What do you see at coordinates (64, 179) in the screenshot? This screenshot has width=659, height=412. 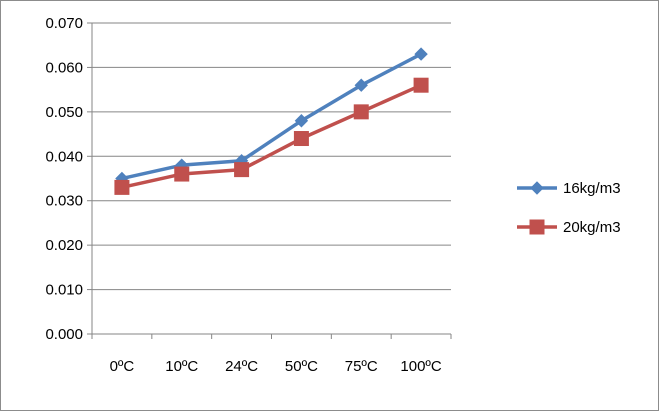 I see `y-axis-tick-labels: 0.000 0.010 0.020 0.030 0.040 0.050 0.060 0.070` at bounding box center [64, 179].